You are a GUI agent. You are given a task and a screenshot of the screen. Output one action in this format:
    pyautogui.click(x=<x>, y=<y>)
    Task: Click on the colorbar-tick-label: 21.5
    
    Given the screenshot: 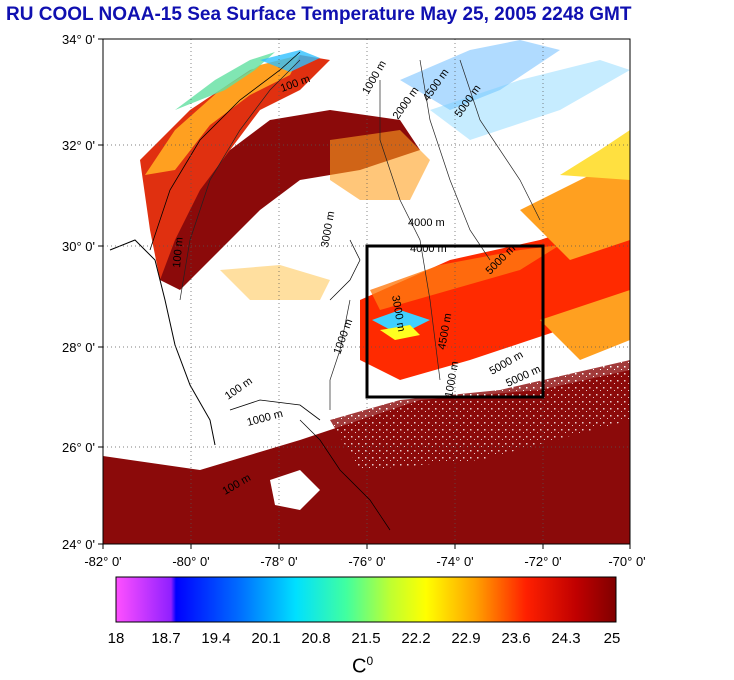 What is the action you would take?
    pyautogui.click(x=366, y=638)
    